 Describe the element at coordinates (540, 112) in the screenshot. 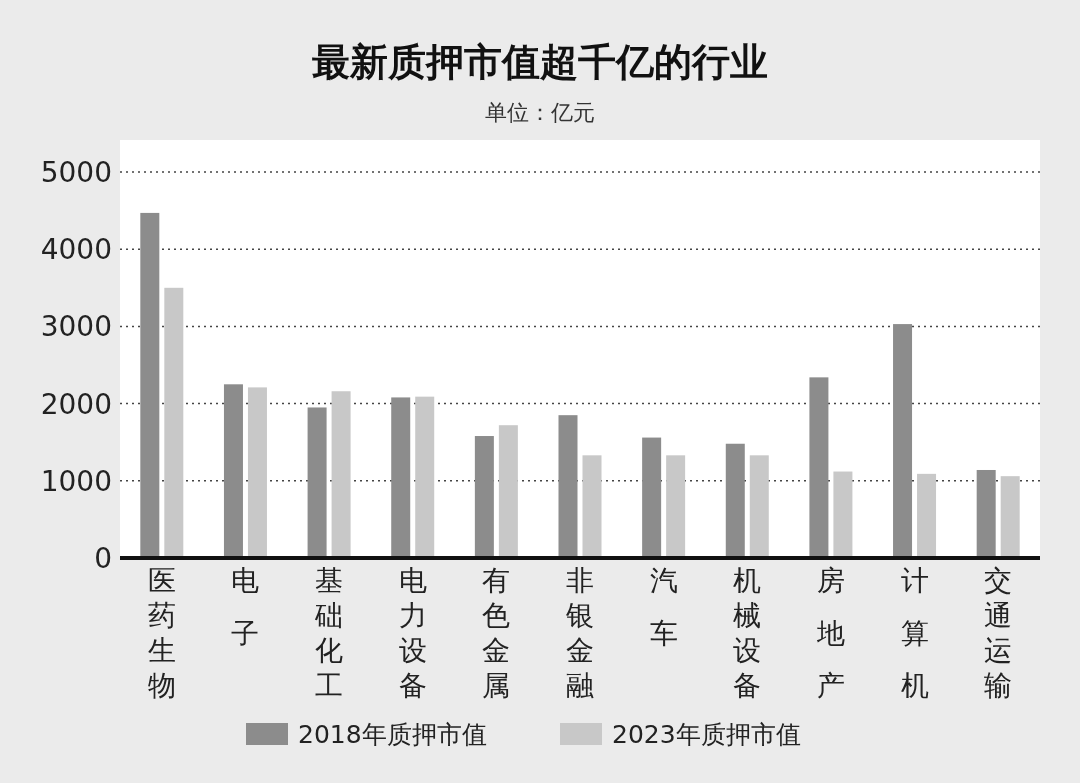

I see `chart-subtitle: 单位：亿元` at that location.